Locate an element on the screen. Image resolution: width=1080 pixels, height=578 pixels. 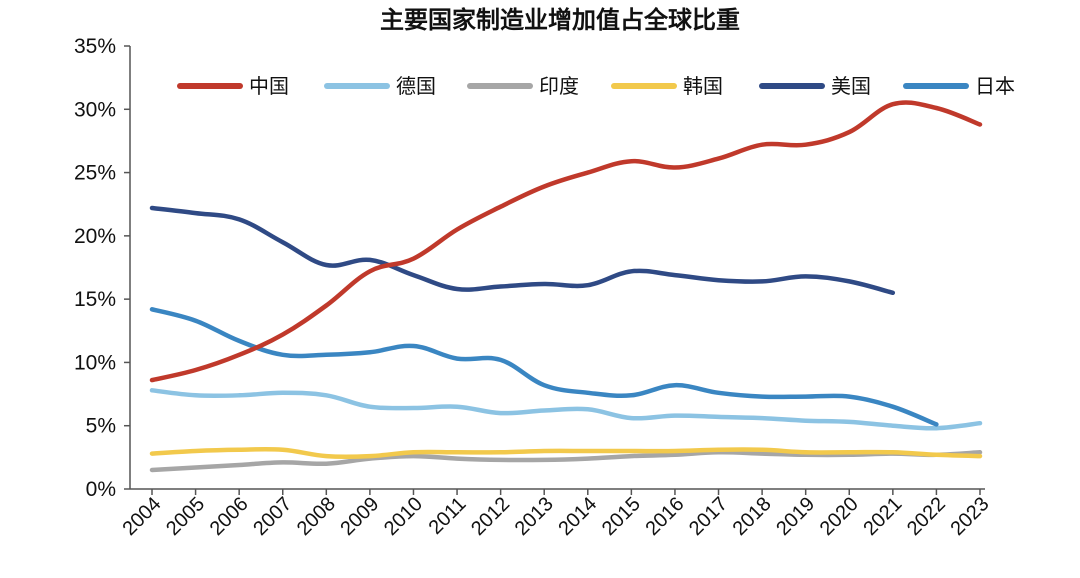
y-tick-label: 35% is located at coordinates (95, 46).